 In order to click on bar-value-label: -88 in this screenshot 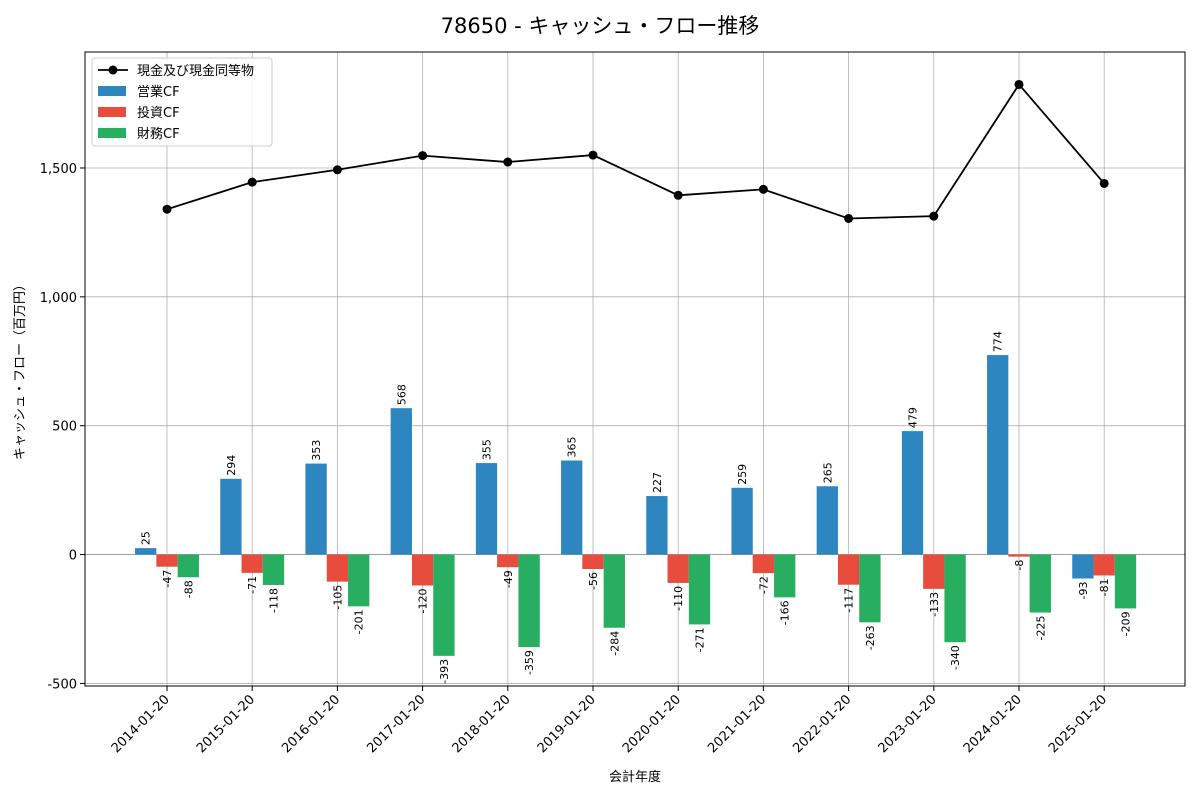, I will do `click(188, 589)`.